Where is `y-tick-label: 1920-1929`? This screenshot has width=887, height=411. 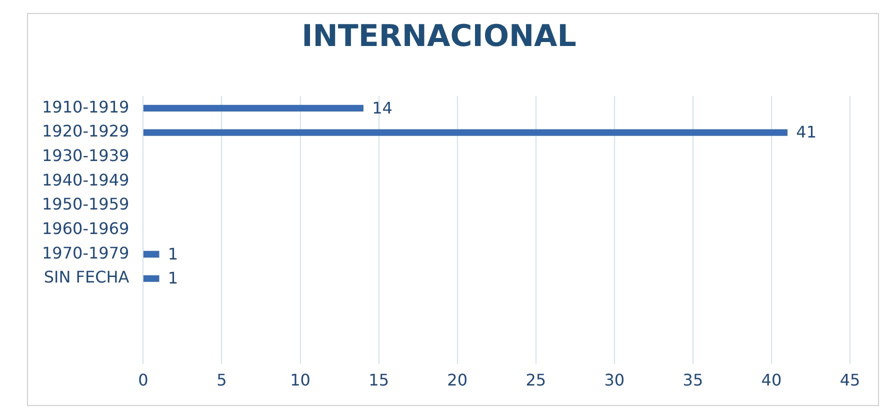 y-tick-label: 1920-1929 is located at coordinates (86, 131).